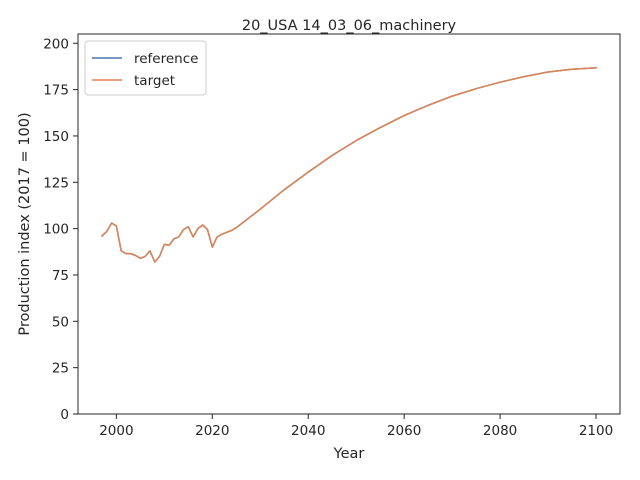 This screenshot has width=640, height=480. I want to click on y-tick-label: 125, so click(56, 183).